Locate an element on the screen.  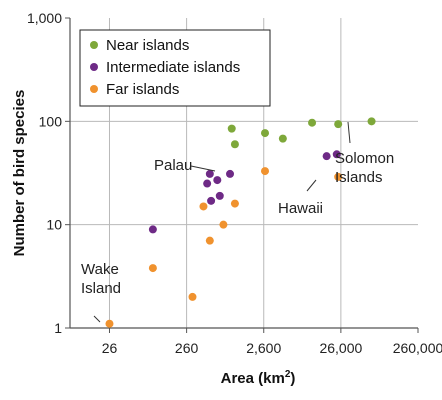
legend-box is located at coordinates (175, 68).